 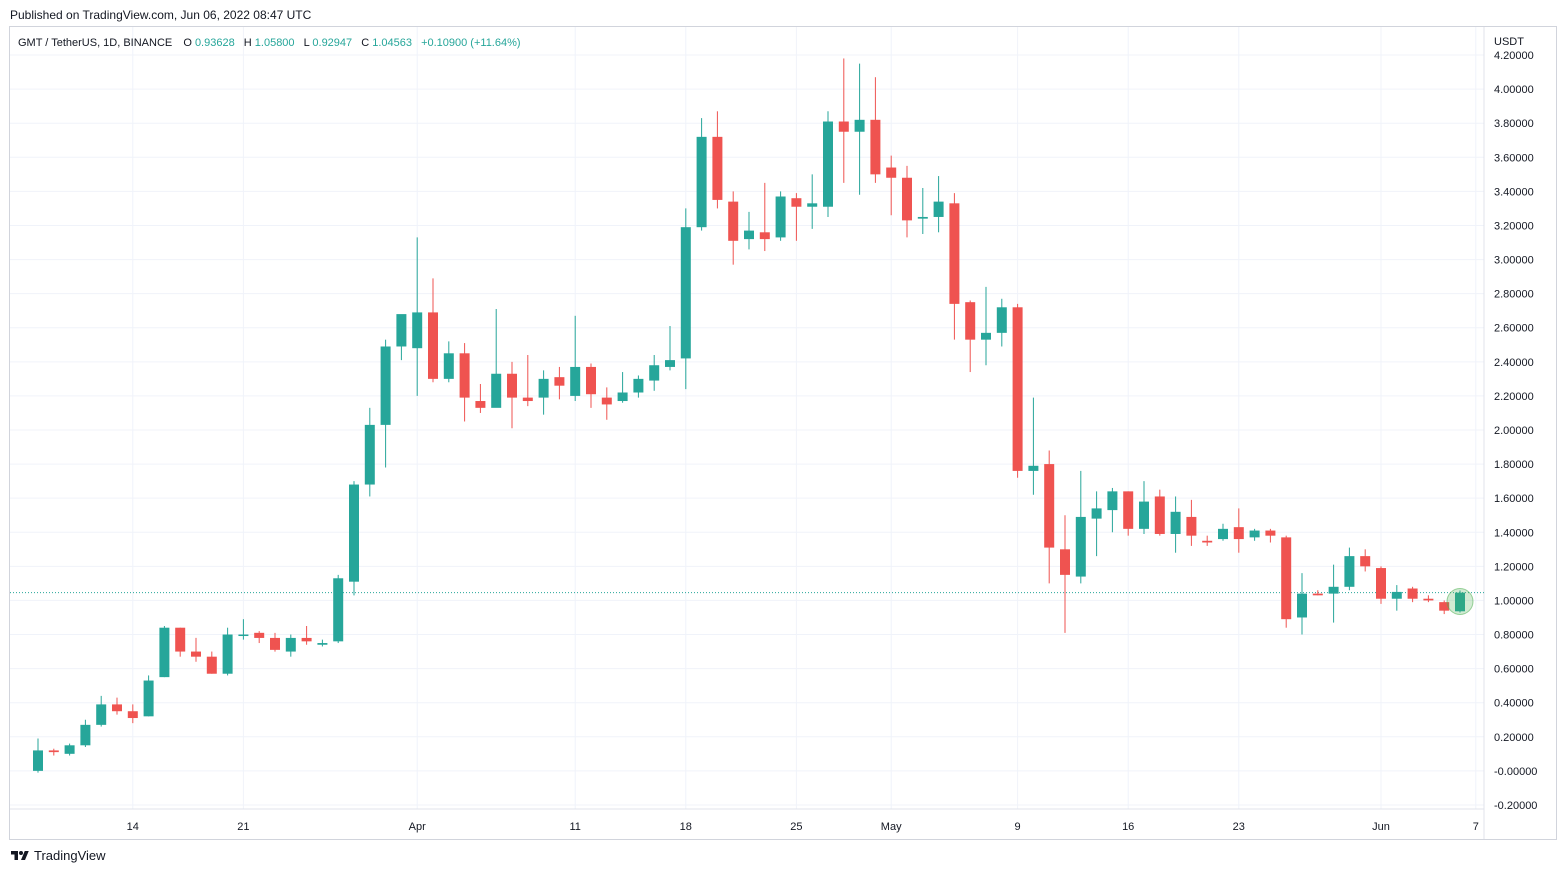 I want to click on legend-low-value: 0.92947, so click(x=332, y=43).